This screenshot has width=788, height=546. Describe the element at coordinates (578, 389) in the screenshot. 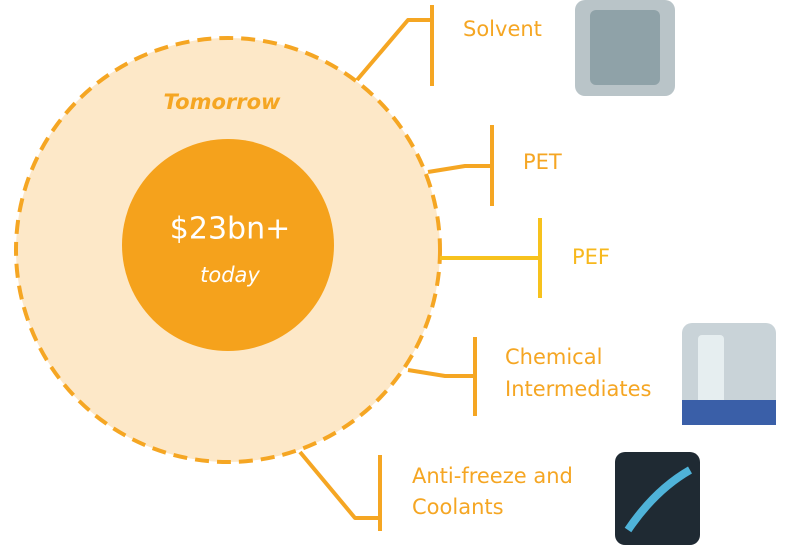

I see `branch-label: Intermediates` at that location.